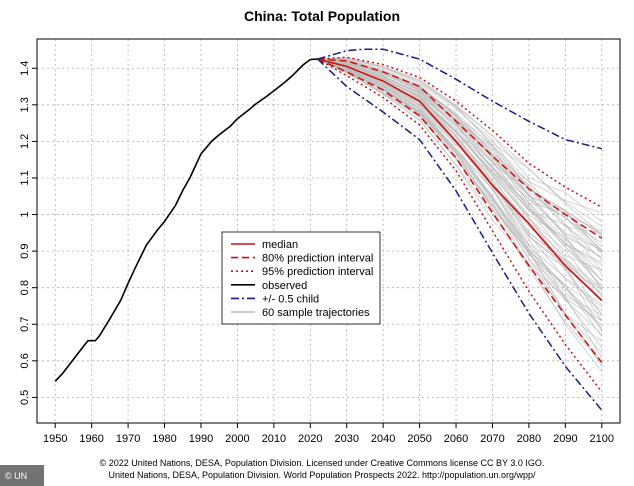 The height and width of the screenshot is (486, 634). What do you see at coordinates (317, 259) in the screenshot?
I see `legend-label: 80% prediction interval` at bounding box center [317, 259].